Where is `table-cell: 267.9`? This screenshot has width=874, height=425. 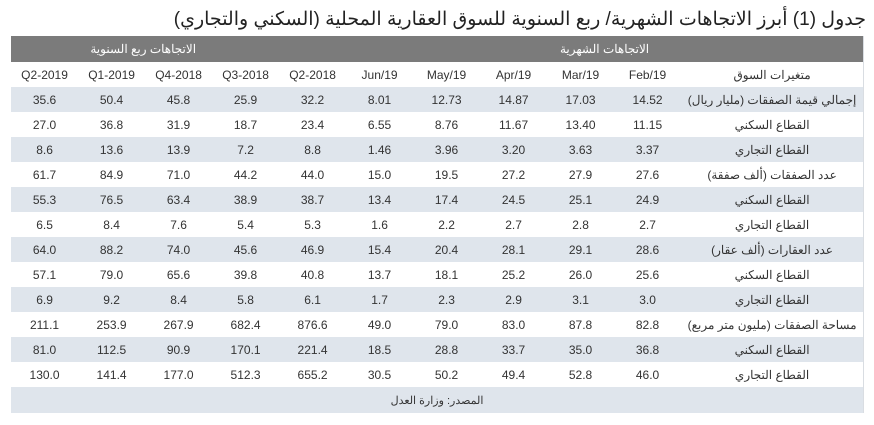
table-cell: 267.9 is located at coordinates (179, 324).